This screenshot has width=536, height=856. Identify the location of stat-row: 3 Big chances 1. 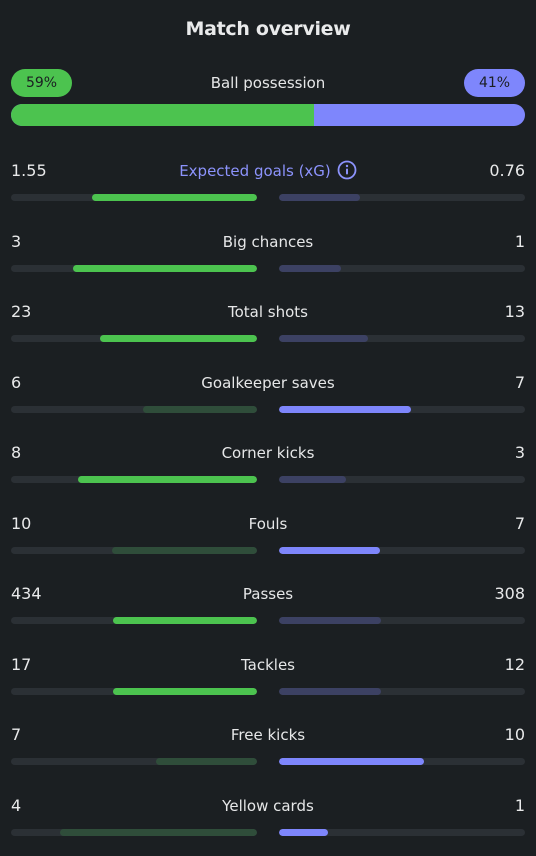
(268, 253).